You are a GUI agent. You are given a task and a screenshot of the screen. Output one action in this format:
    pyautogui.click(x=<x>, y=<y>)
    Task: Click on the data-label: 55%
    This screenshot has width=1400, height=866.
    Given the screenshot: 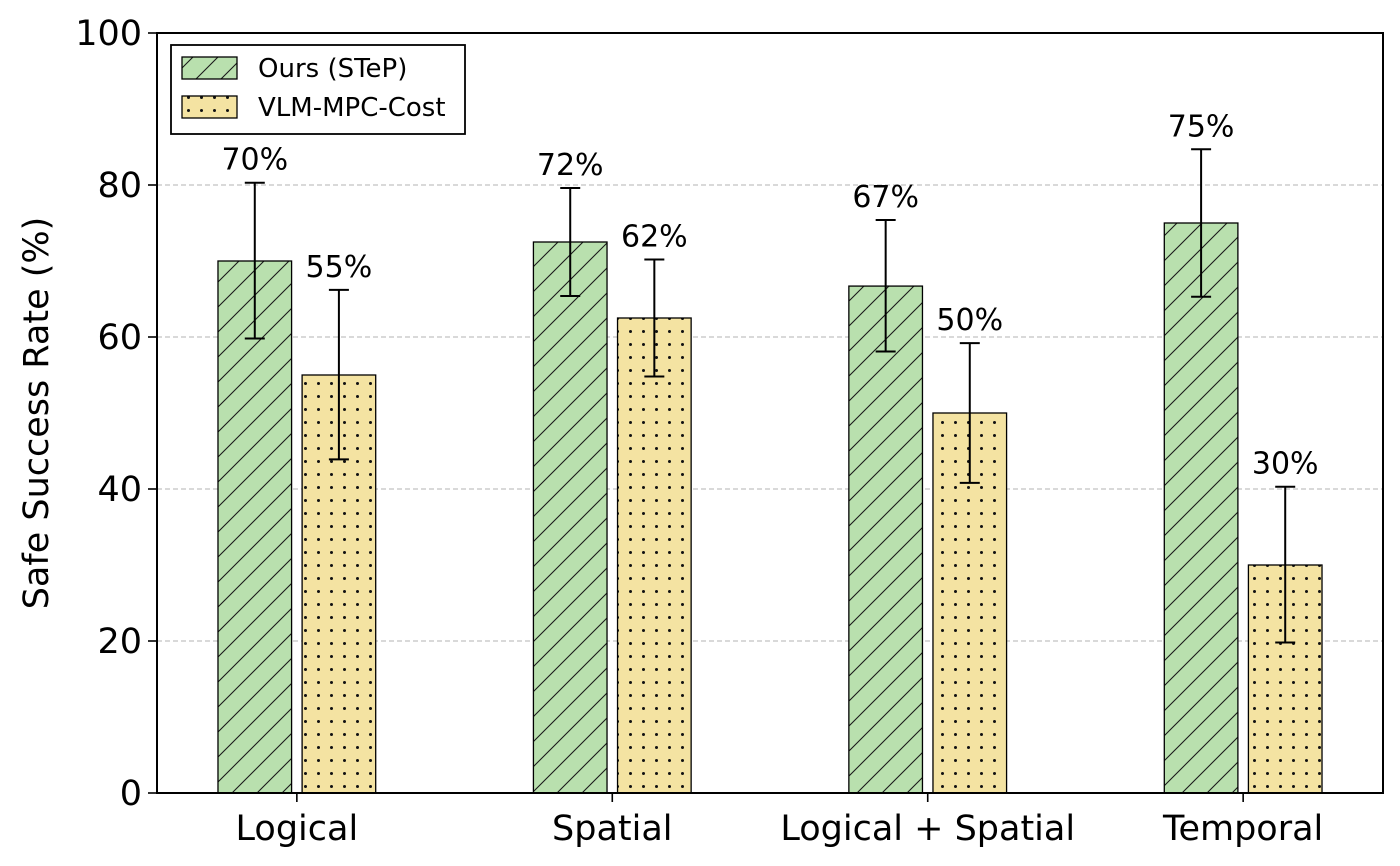 What is the action you would take?
    pyautogui.click(x=339, y=267)
    